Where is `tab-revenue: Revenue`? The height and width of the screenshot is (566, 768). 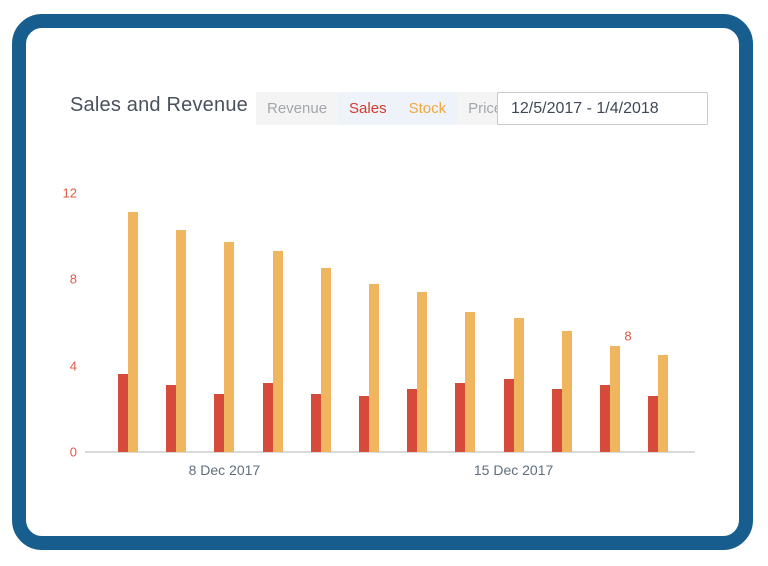
tab-revenue: Revenue is located at coordinates (297, 108).